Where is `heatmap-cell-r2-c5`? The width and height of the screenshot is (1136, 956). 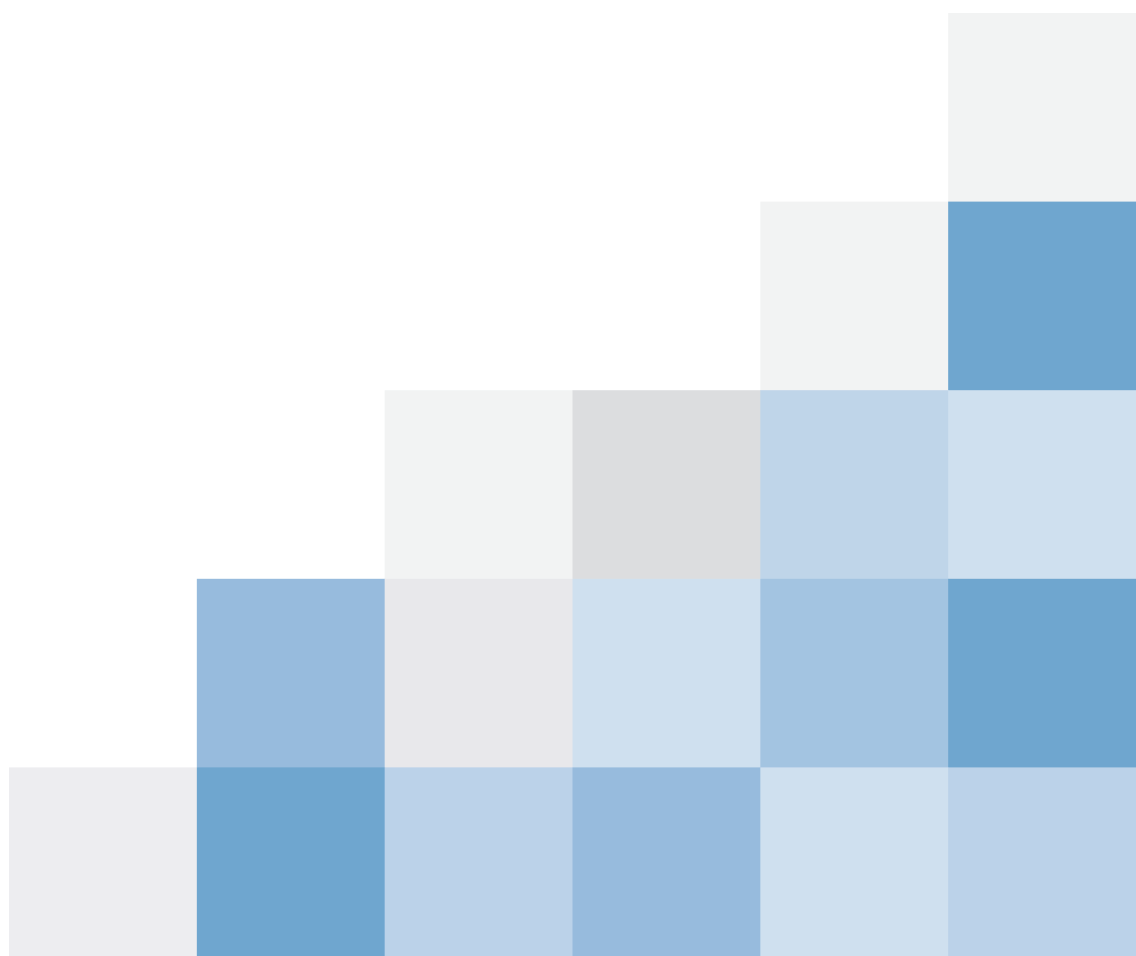 heatmap-cell-r2-c5 is located at coordinates (1042, 485).